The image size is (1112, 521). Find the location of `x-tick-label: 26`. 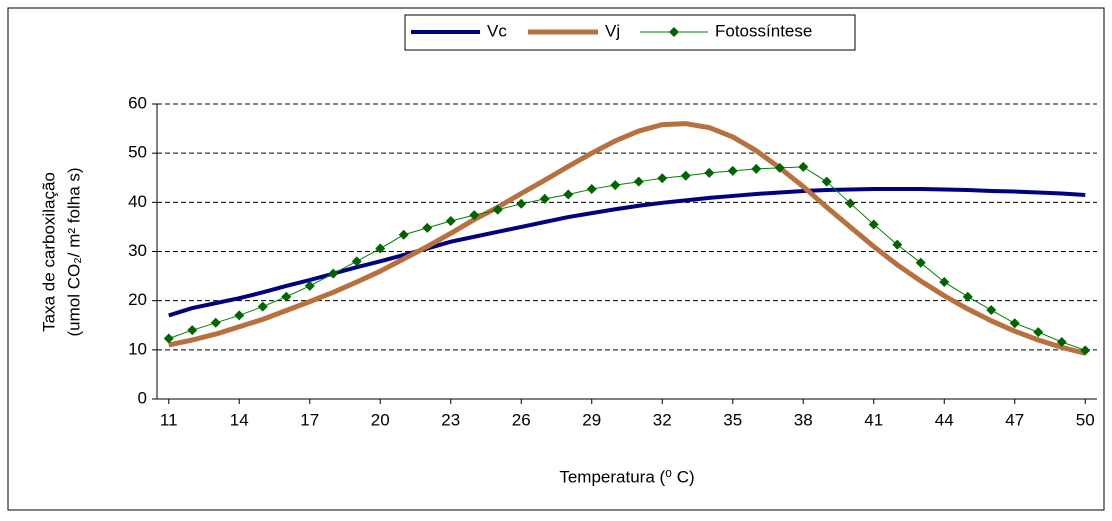

x-tick-label: 26 is located at coordinates (521, 419).